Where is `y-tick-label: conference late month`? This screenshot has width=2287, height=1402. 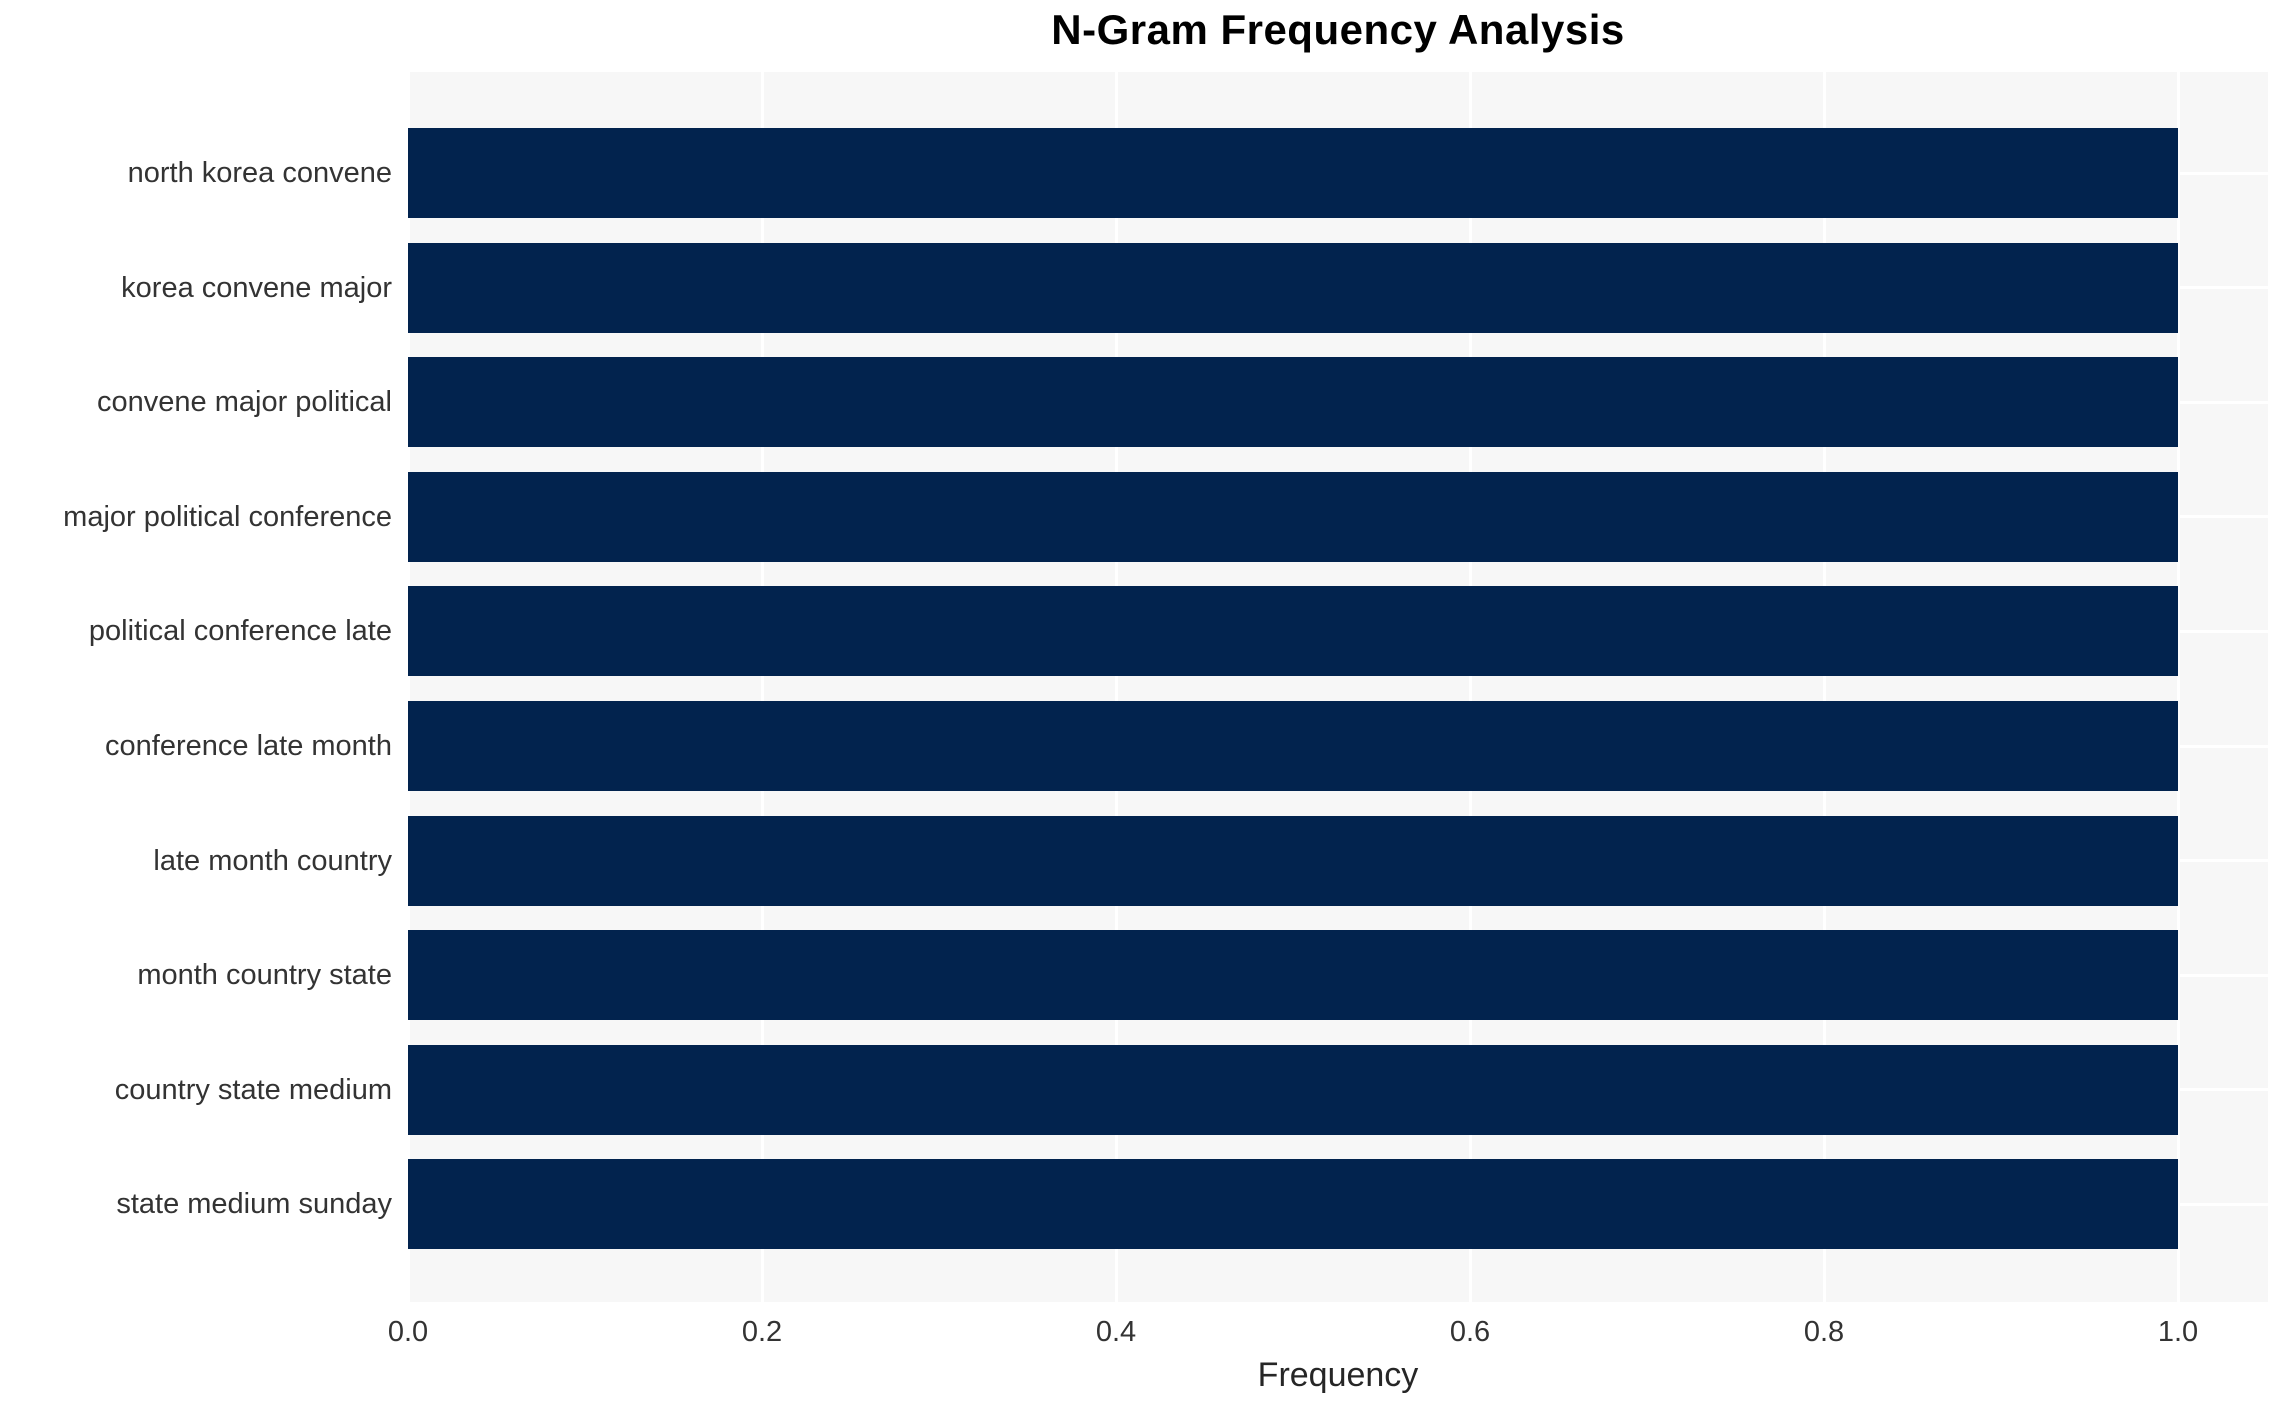
y-tick-label: conference late month is located at coordinates (248, 746).